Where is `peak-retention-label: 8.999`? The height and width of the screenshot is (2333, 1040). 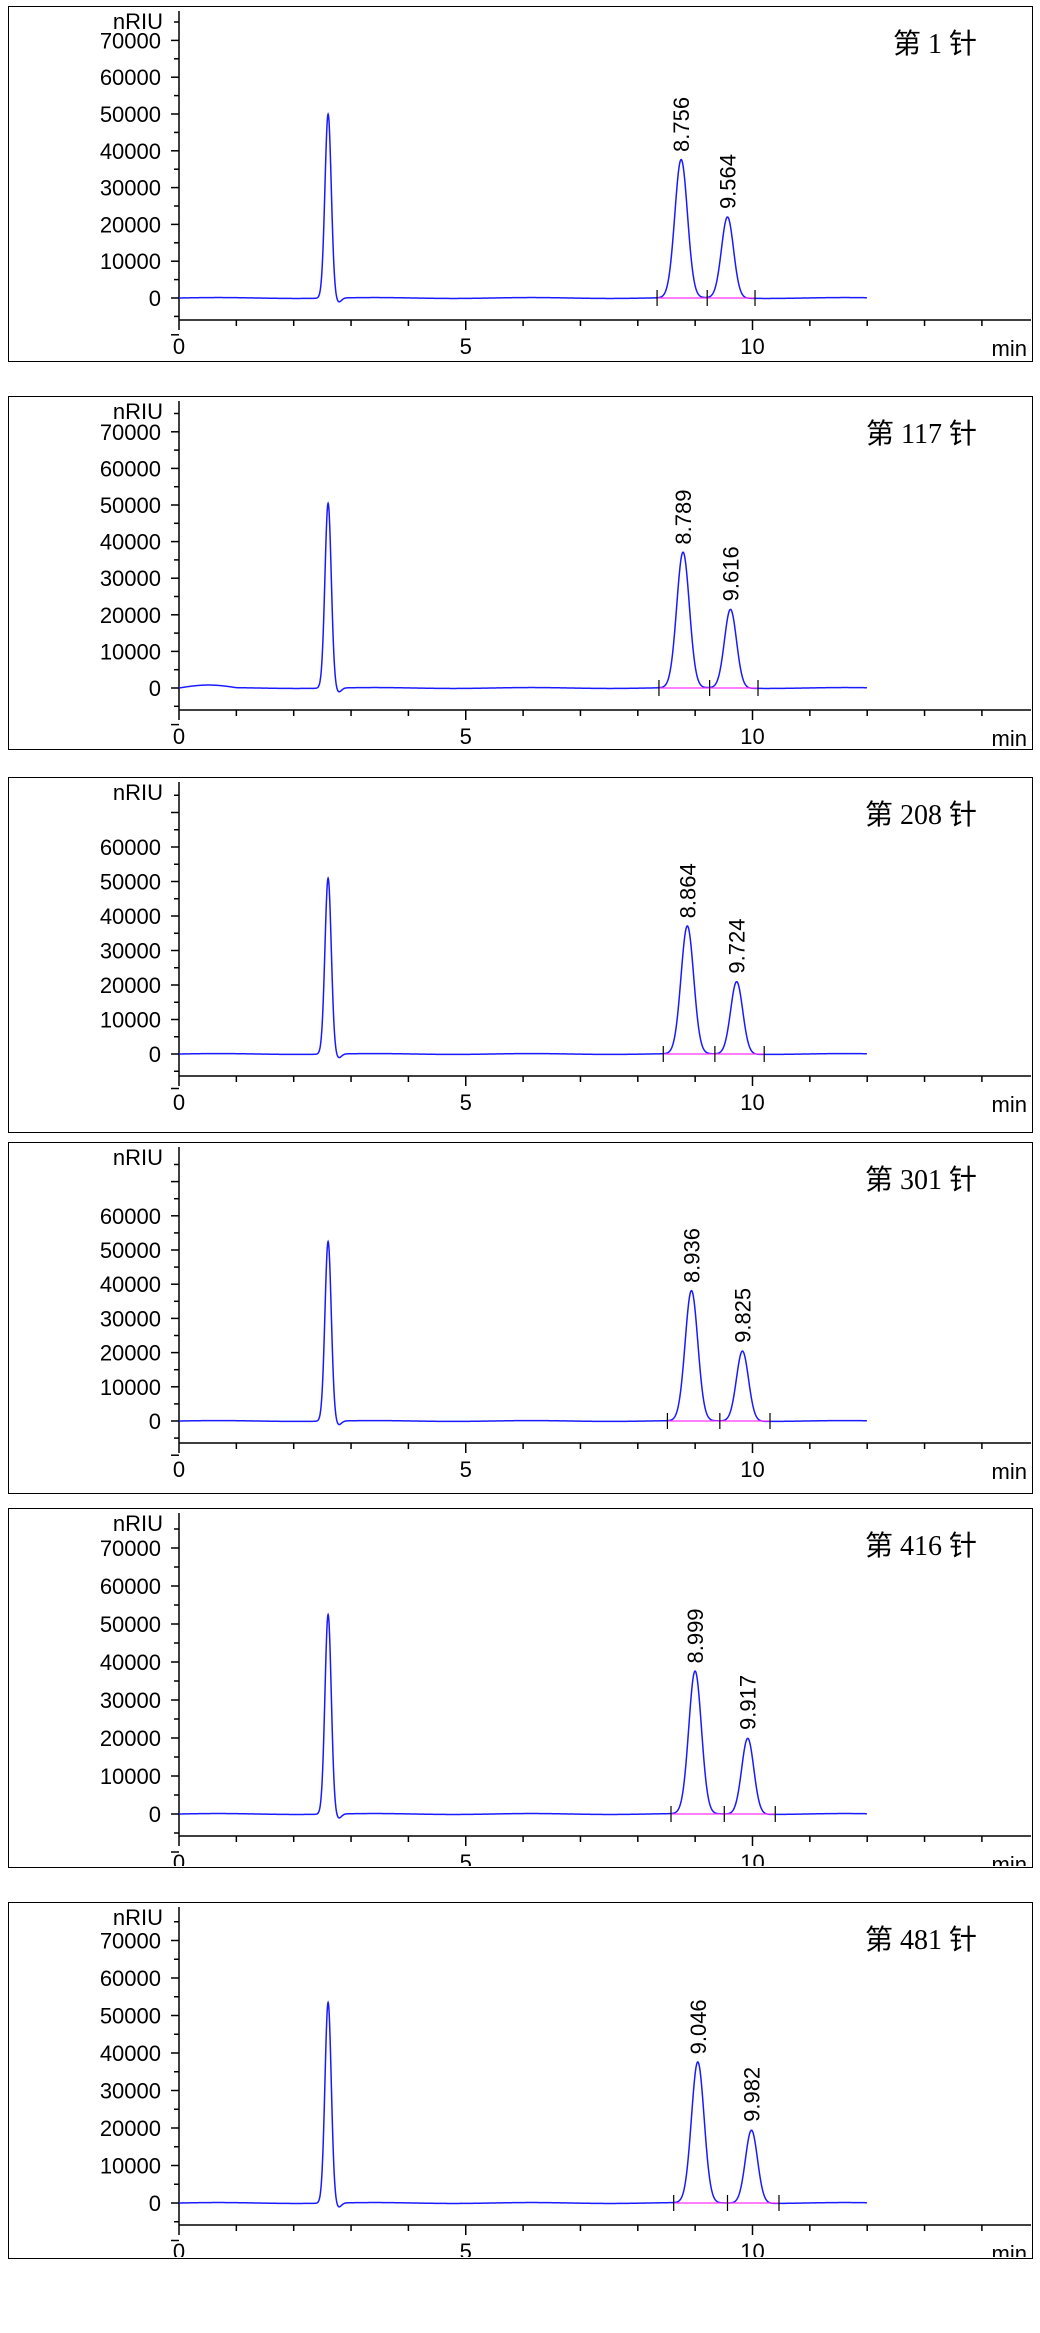
peak-retention-label: 8.999 is located at coordinates (695, 1635).